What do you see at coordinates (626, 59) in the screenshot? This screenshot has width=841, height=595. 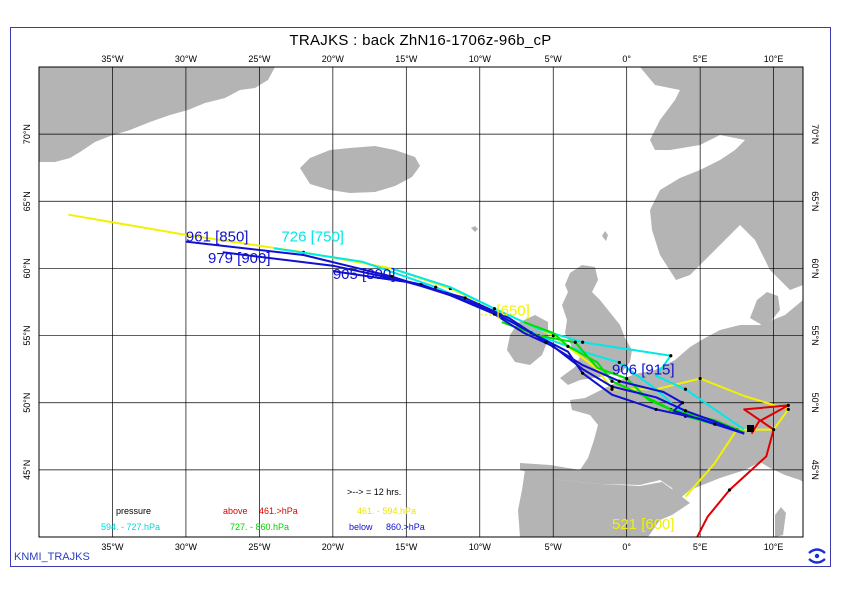 I see `lon-tick-label-top: 0°` at bounding box center [626, 59].